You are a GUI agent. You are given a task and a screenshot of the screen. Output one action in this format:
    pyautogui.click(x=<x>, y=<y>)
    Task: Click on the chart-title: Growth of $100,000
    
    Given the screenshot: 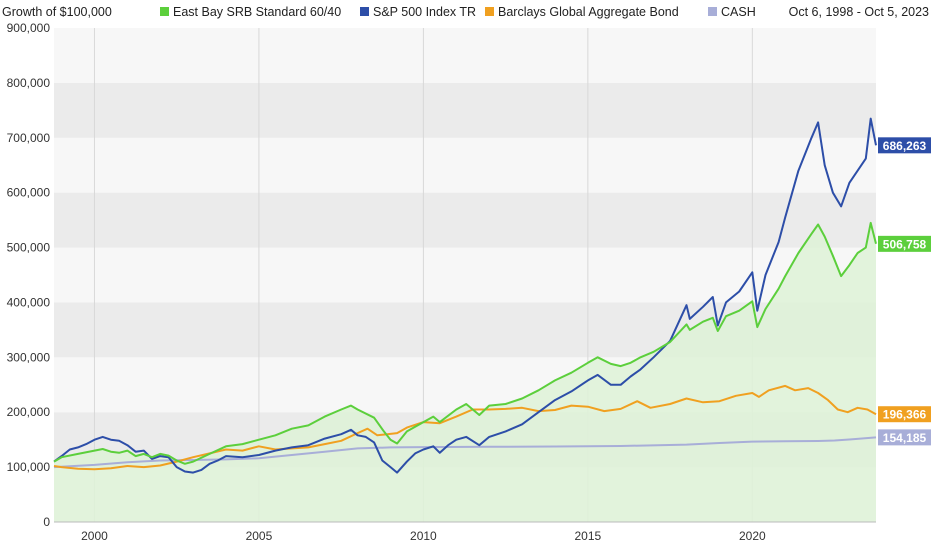 What is the action you would take?
    pyautogui.click(x=57, y=12)
    